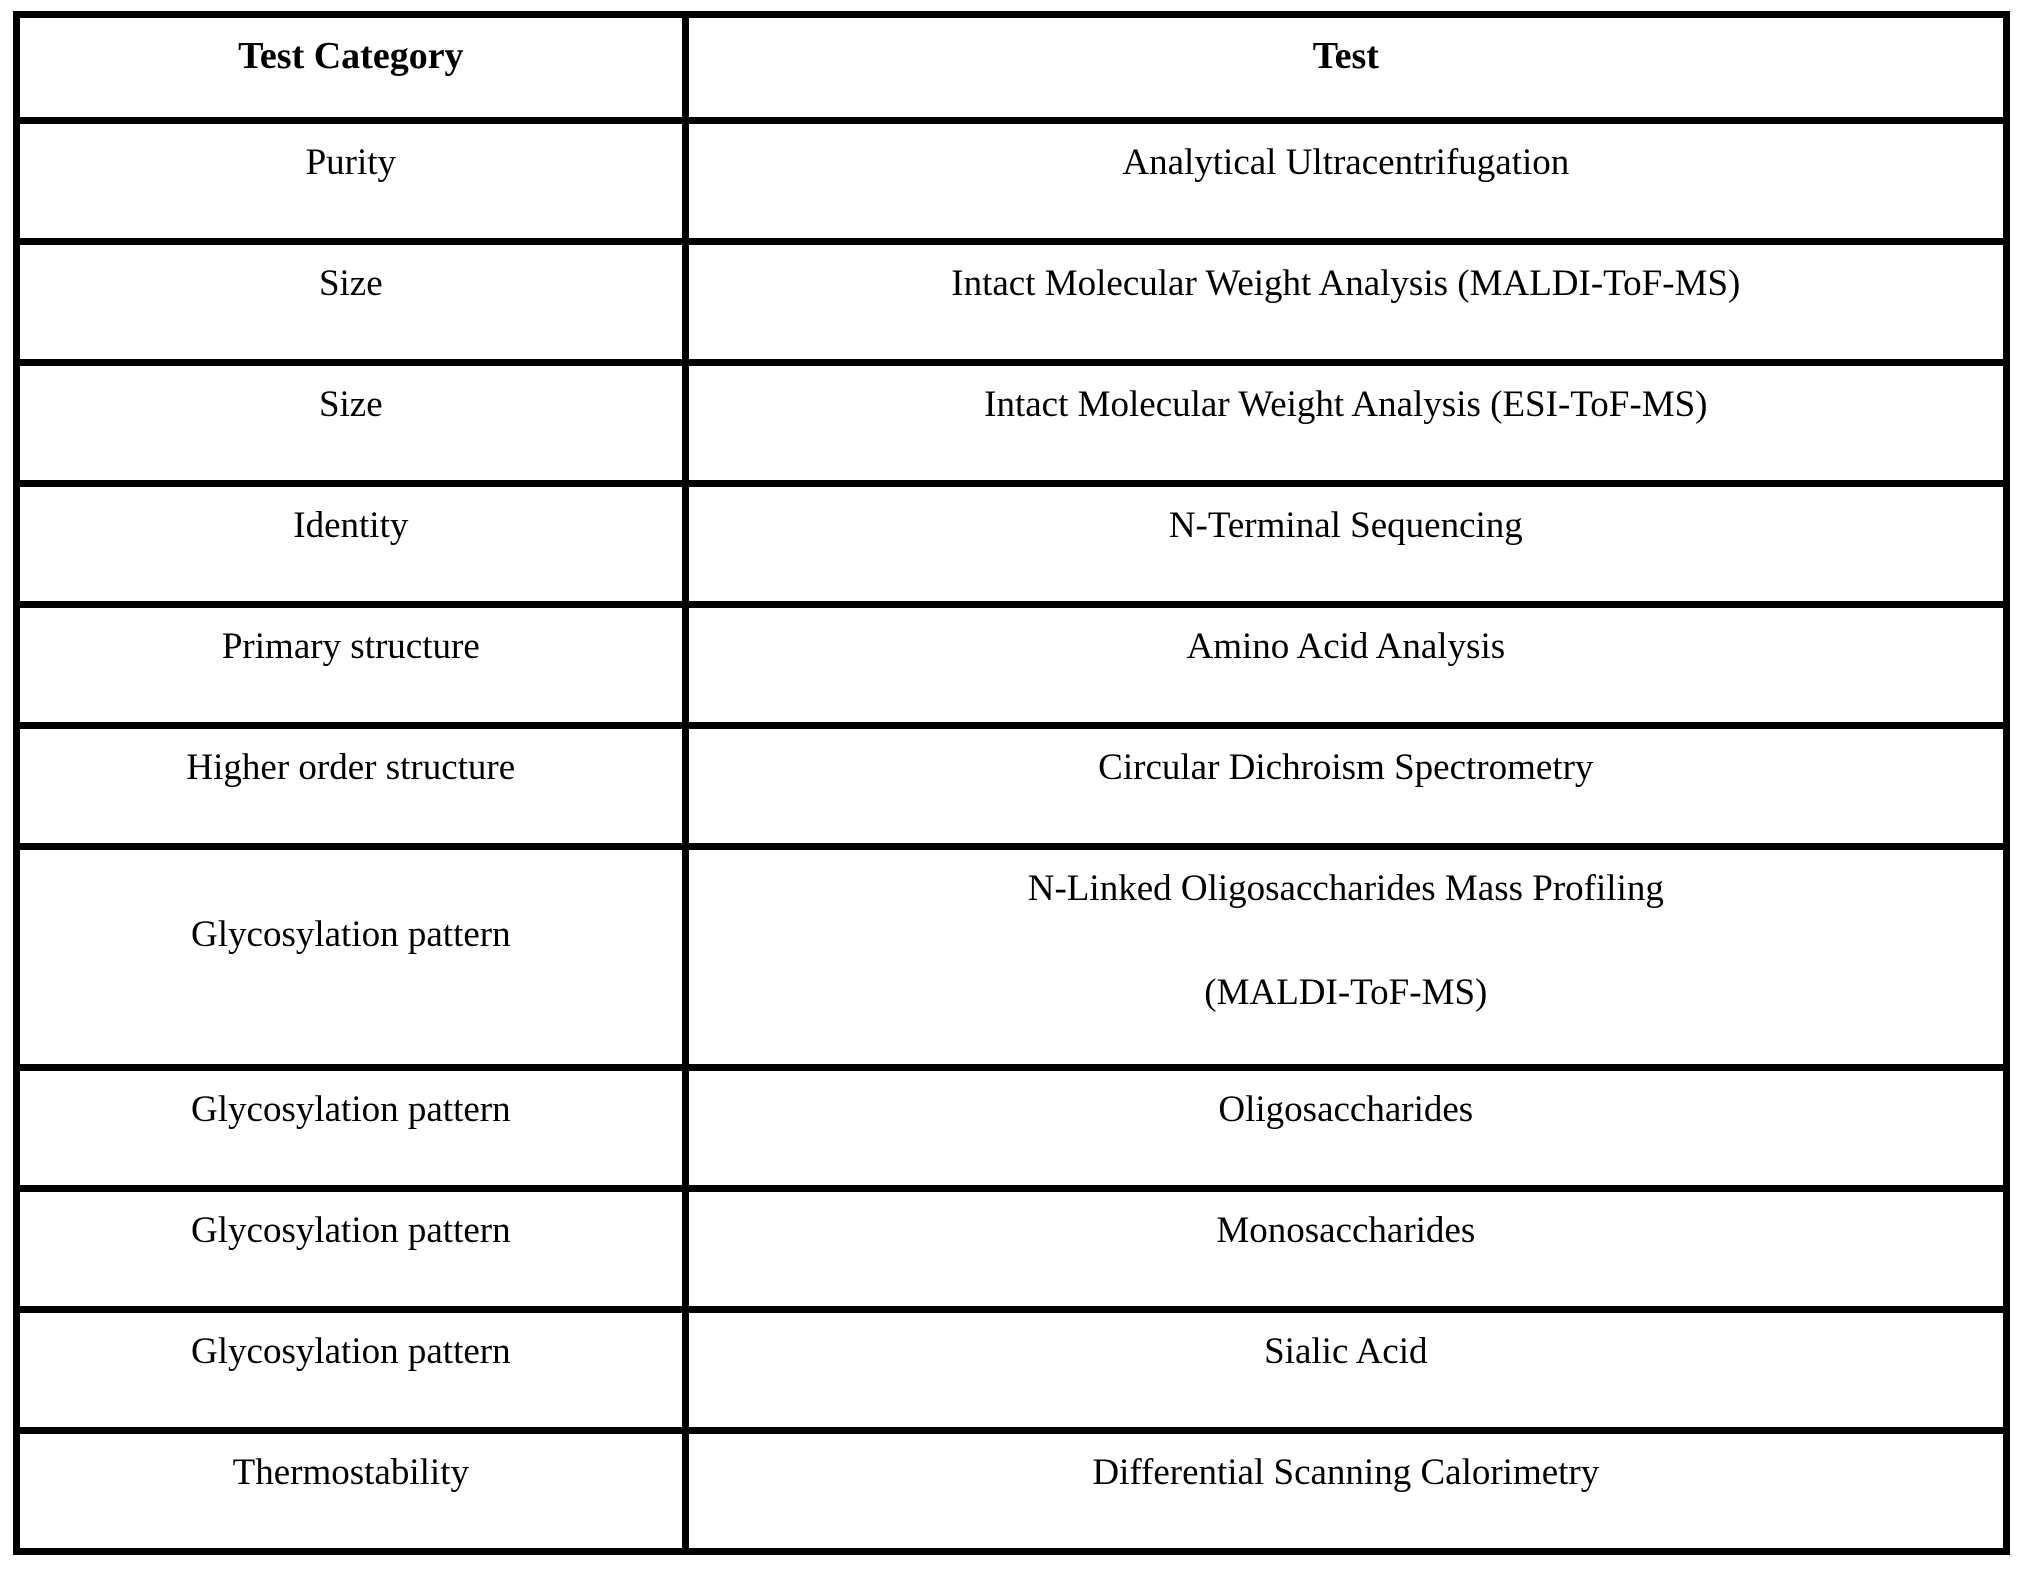  Describe the element at coordinates (1346, 181) in the screenshot. I see `cell-test: Analytical Ultracentrifugation` at that location.